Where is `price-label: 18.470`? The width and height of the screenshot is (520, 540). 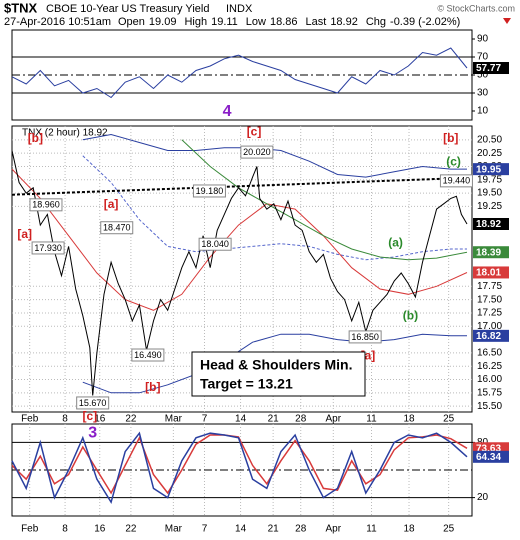
price-label: 18.470 is located at coordinates (117, 228).